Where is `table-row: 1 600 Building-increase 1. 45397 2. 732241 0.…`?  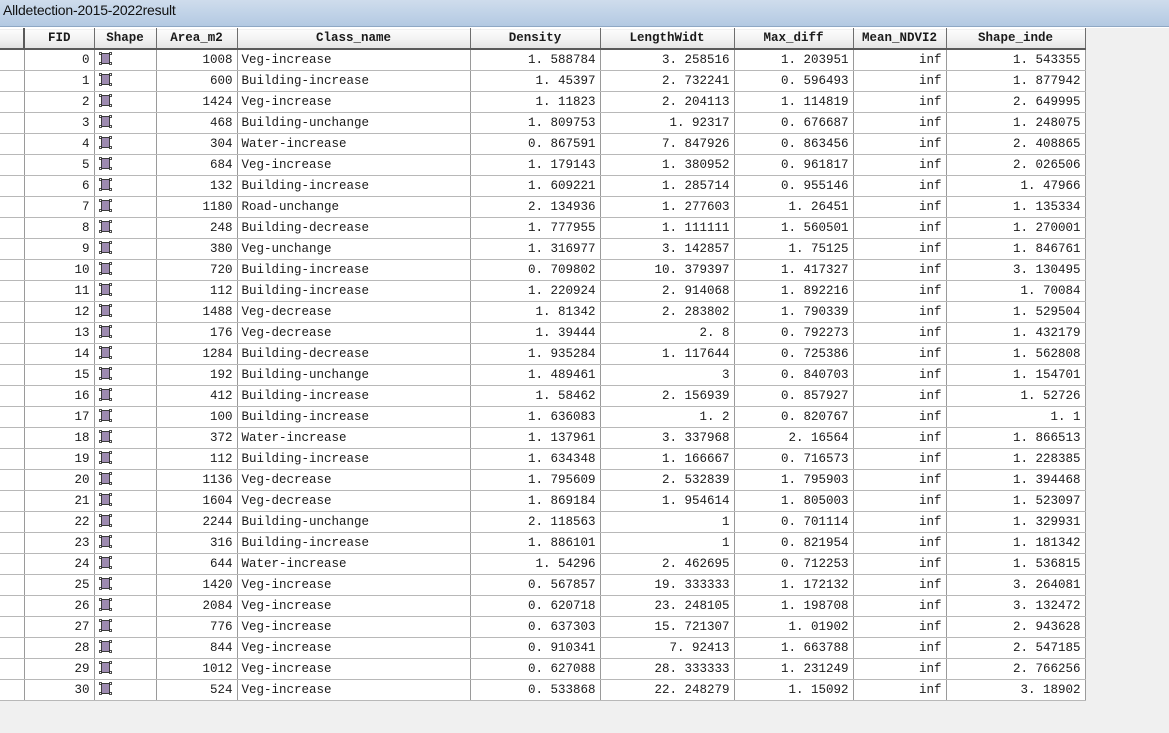 table-row: 1 600 Building-increase 1. 45397 2. 732241 0.… is located at coordinates (543, 81).